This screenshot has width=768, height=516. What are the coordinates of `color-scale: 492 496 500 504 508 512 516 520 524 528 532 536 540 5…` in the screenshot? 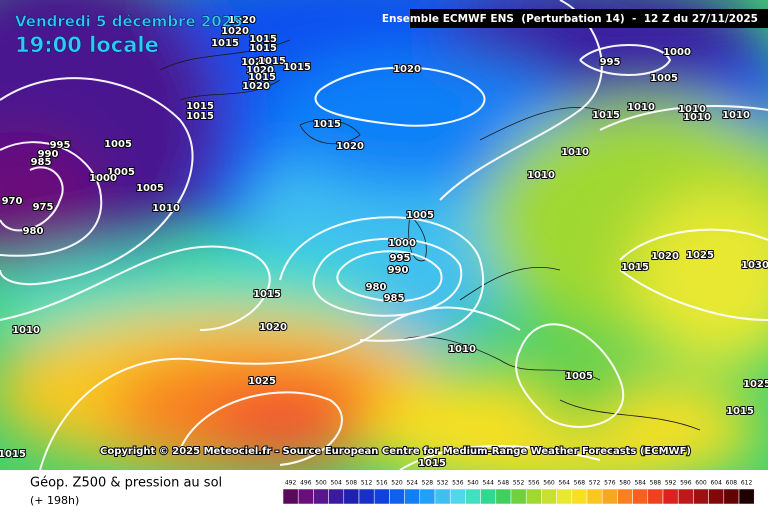 It's located at (518, 492).